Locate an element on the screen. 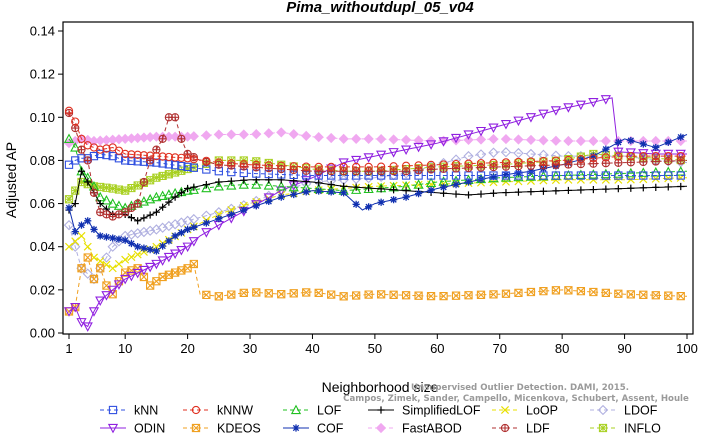 This screenshot has height=434, width=702. y-tick-label: 0.12 is located at coordinates (42, 74).